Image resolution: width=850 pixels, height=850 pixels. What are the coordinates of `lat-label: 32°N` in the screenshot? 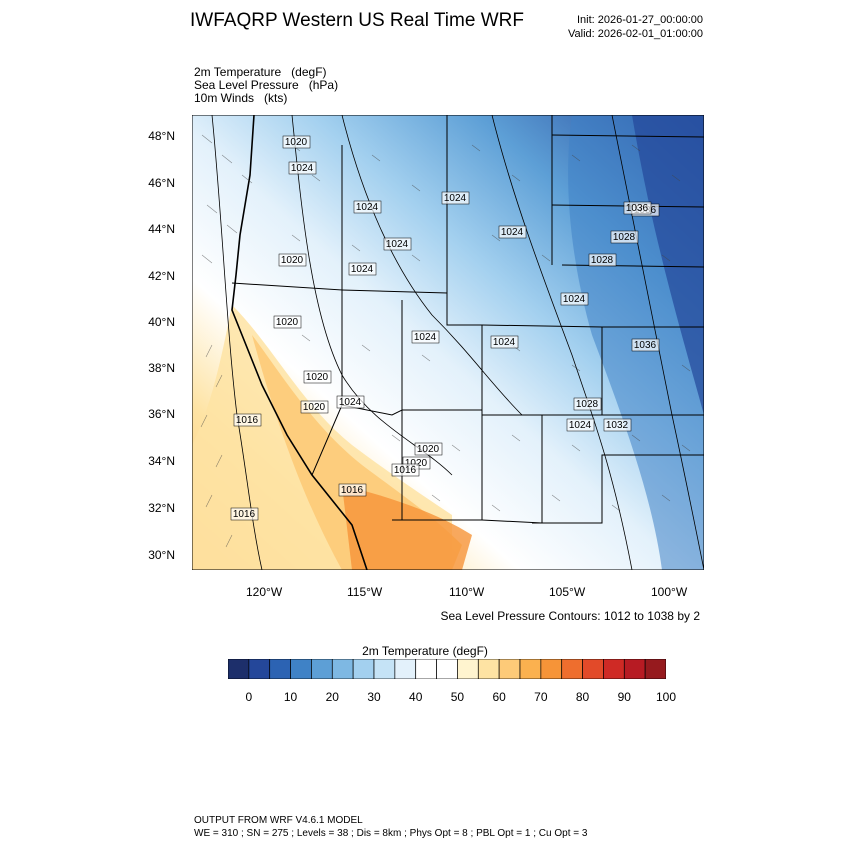 It's located at (161, 508).